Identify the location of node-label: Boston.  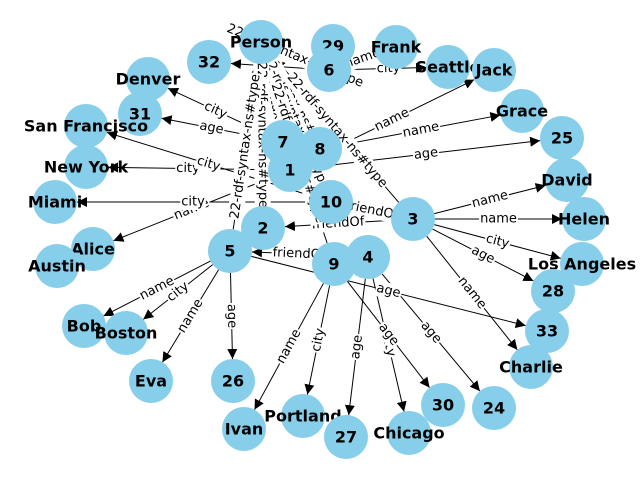
(126, 333).